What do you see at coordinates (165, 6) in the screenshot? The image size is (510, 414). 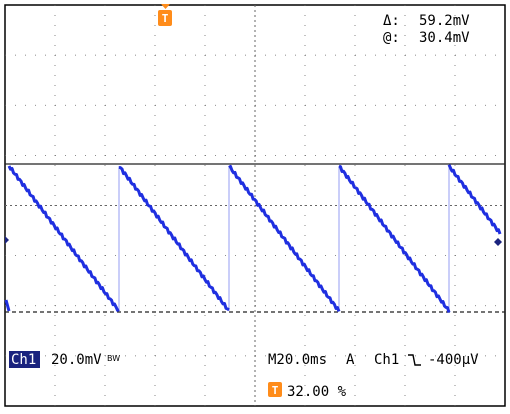 I see `trigger-arrow-icon` at bounding box center [165, 6].